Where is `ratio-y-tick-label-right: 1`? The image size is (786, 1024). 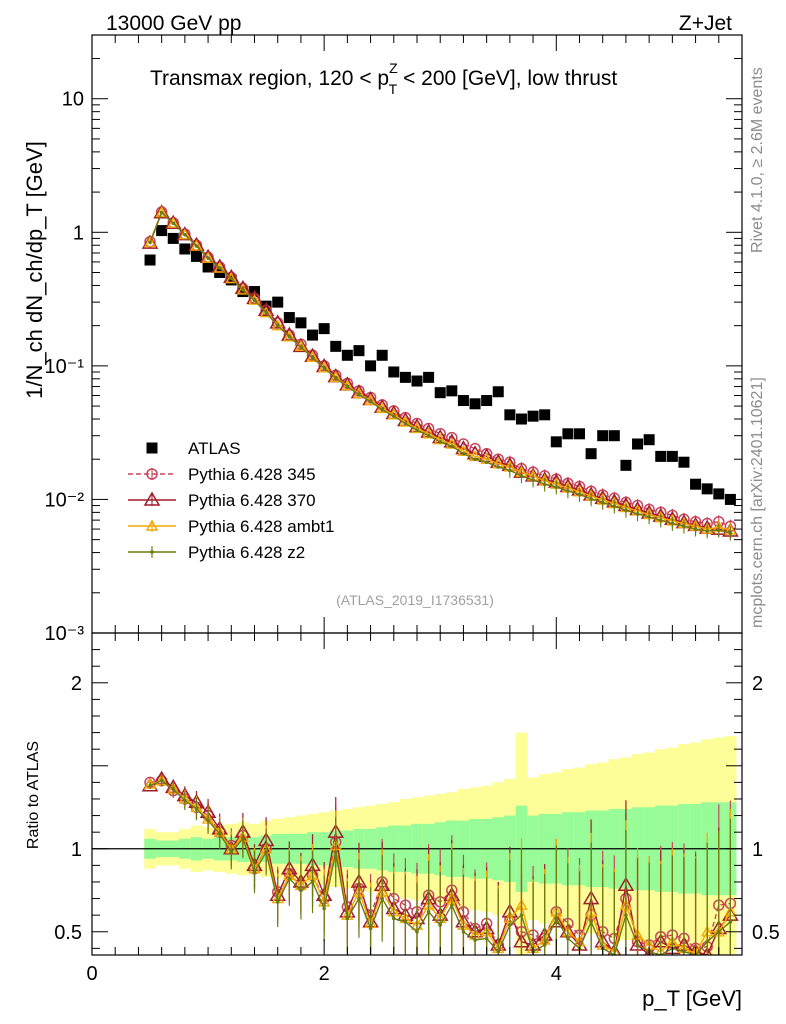
ratio-y-tick-label-right: 1 is located at coordinates (757, 850).